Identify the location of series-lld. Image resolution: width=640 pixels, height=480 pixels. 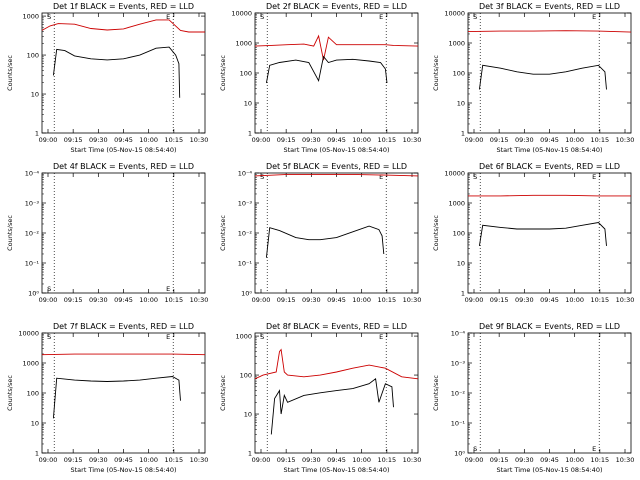
(549, 195).